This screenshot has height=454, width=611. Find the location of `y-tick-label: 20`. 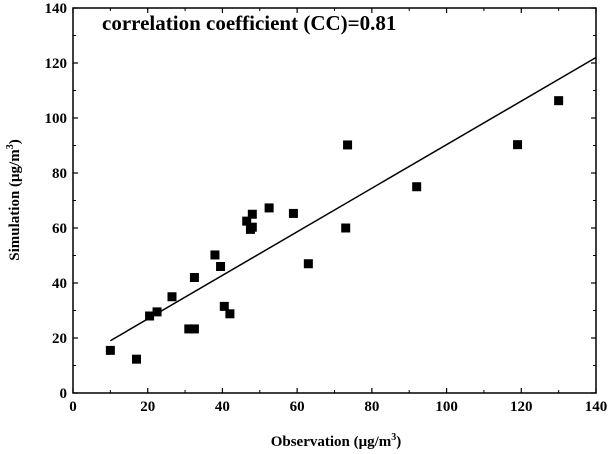

y-tick-label: 20 is located at coordinates (59, 339).